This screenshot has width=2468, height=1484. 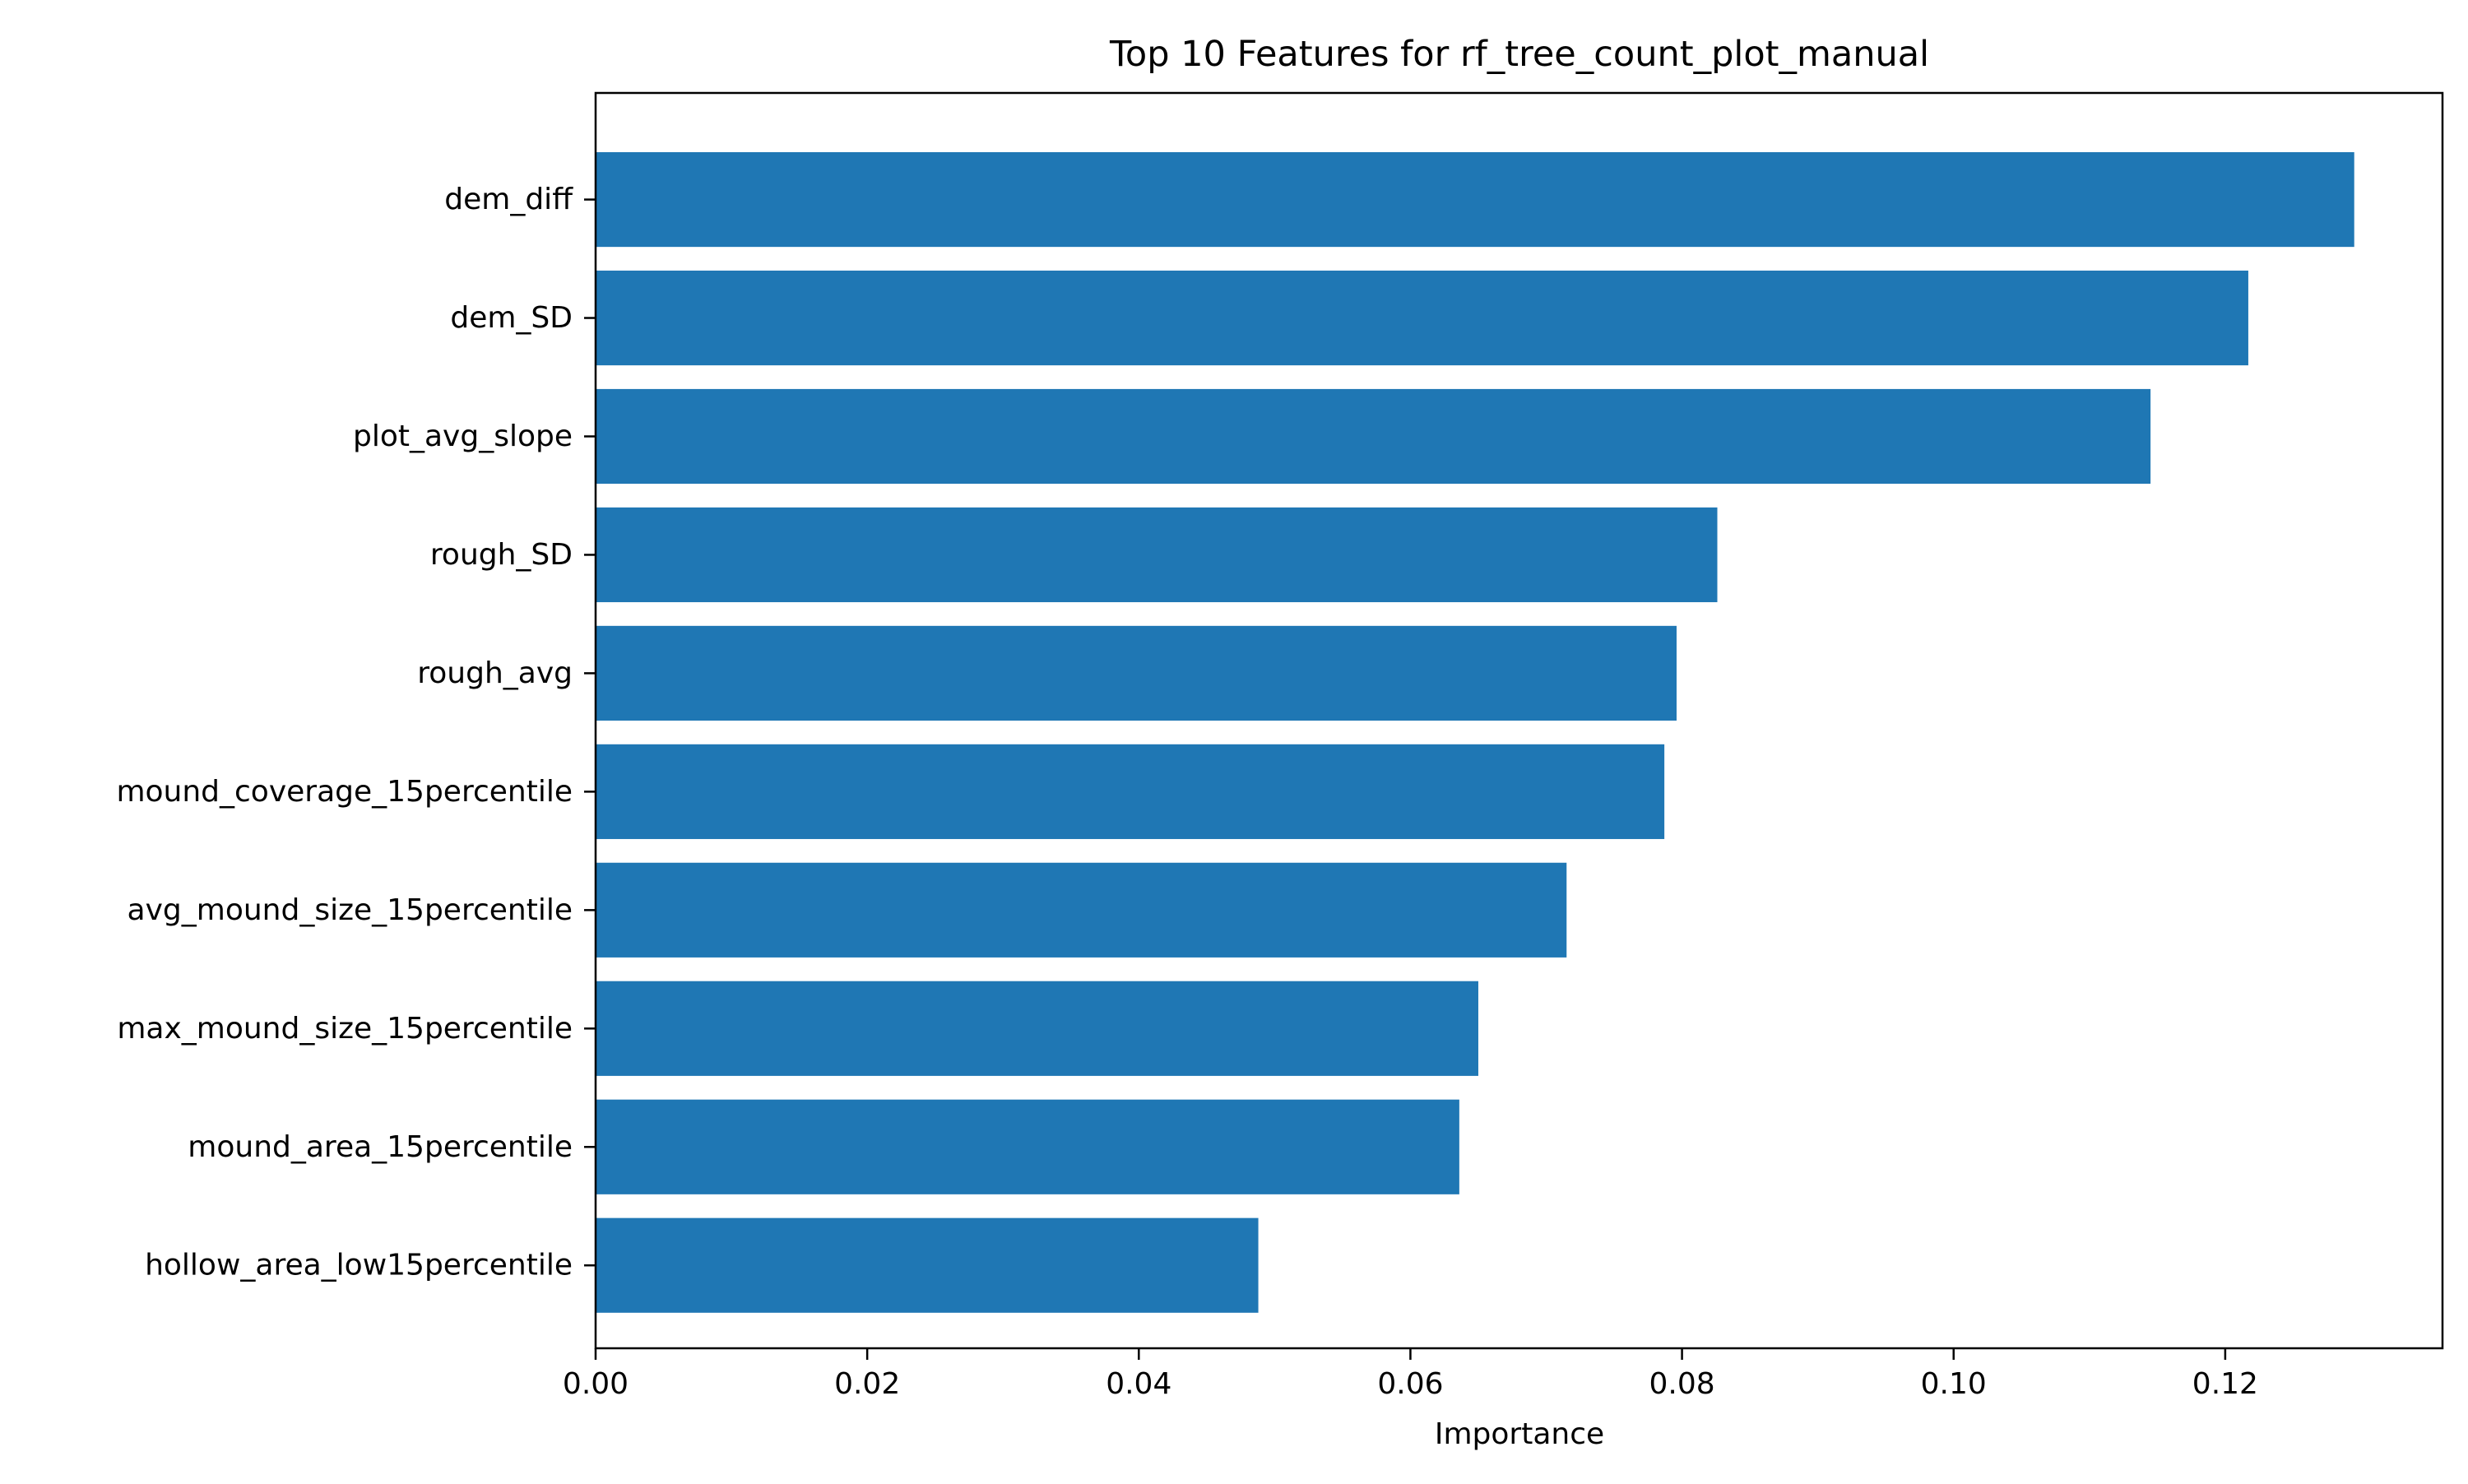 What do you see at coordinates (2225, 1384) in the screenshot?
I see `x-tick-label: 0.12` at bounding box center [2225, 1384].